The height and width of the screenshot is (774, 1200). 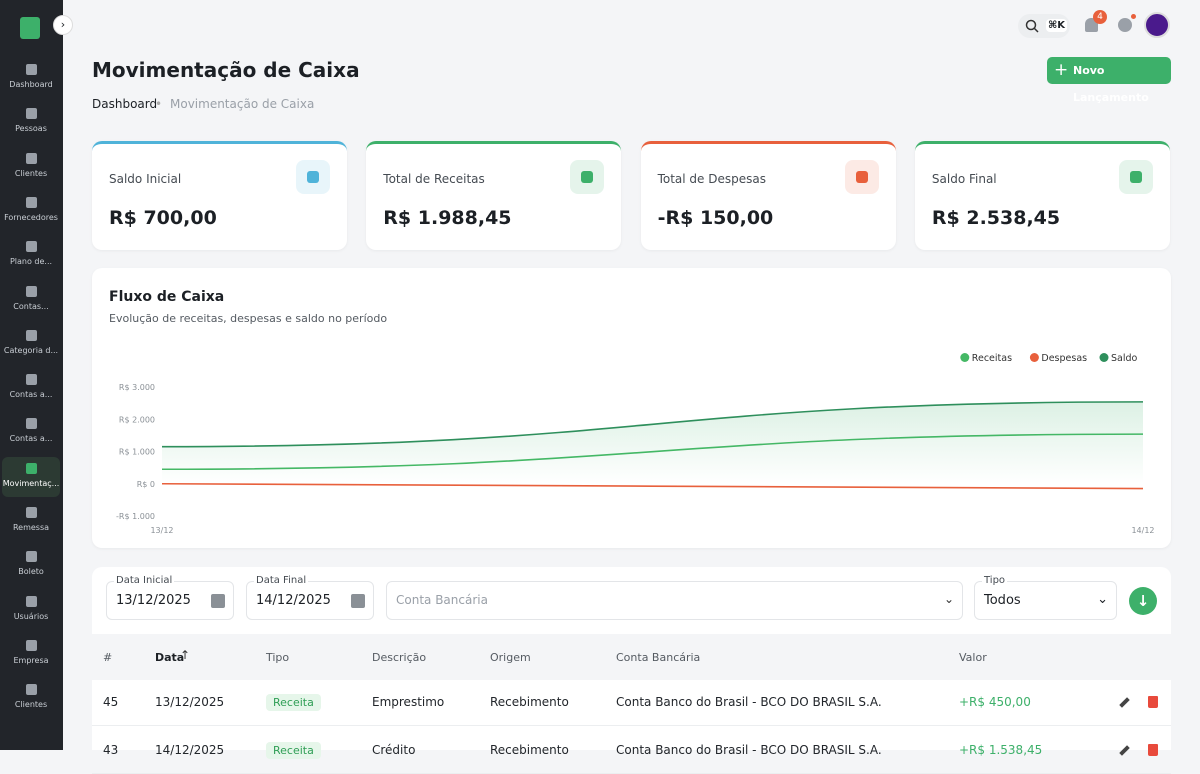 What do you see at coordinates (111, 750) in the screenshot?
I see `cell: 43` at bounding box center [111, 750].